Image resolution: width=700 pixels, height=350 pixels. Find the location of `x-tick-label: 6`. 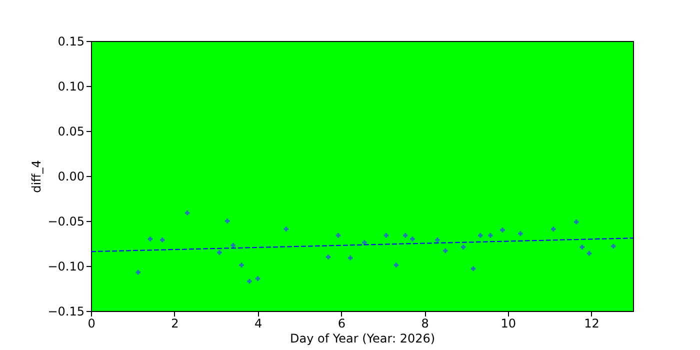

x-tick-label: 6 is located at coordinates (342, 323).